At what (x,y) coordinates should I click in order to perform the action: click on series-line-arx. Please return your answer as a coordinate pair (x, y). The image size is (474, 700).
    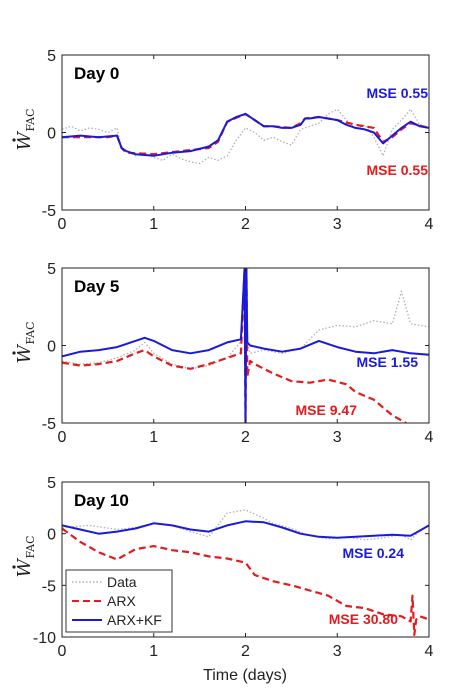
    Looking at the image, I should click on (245, 582).